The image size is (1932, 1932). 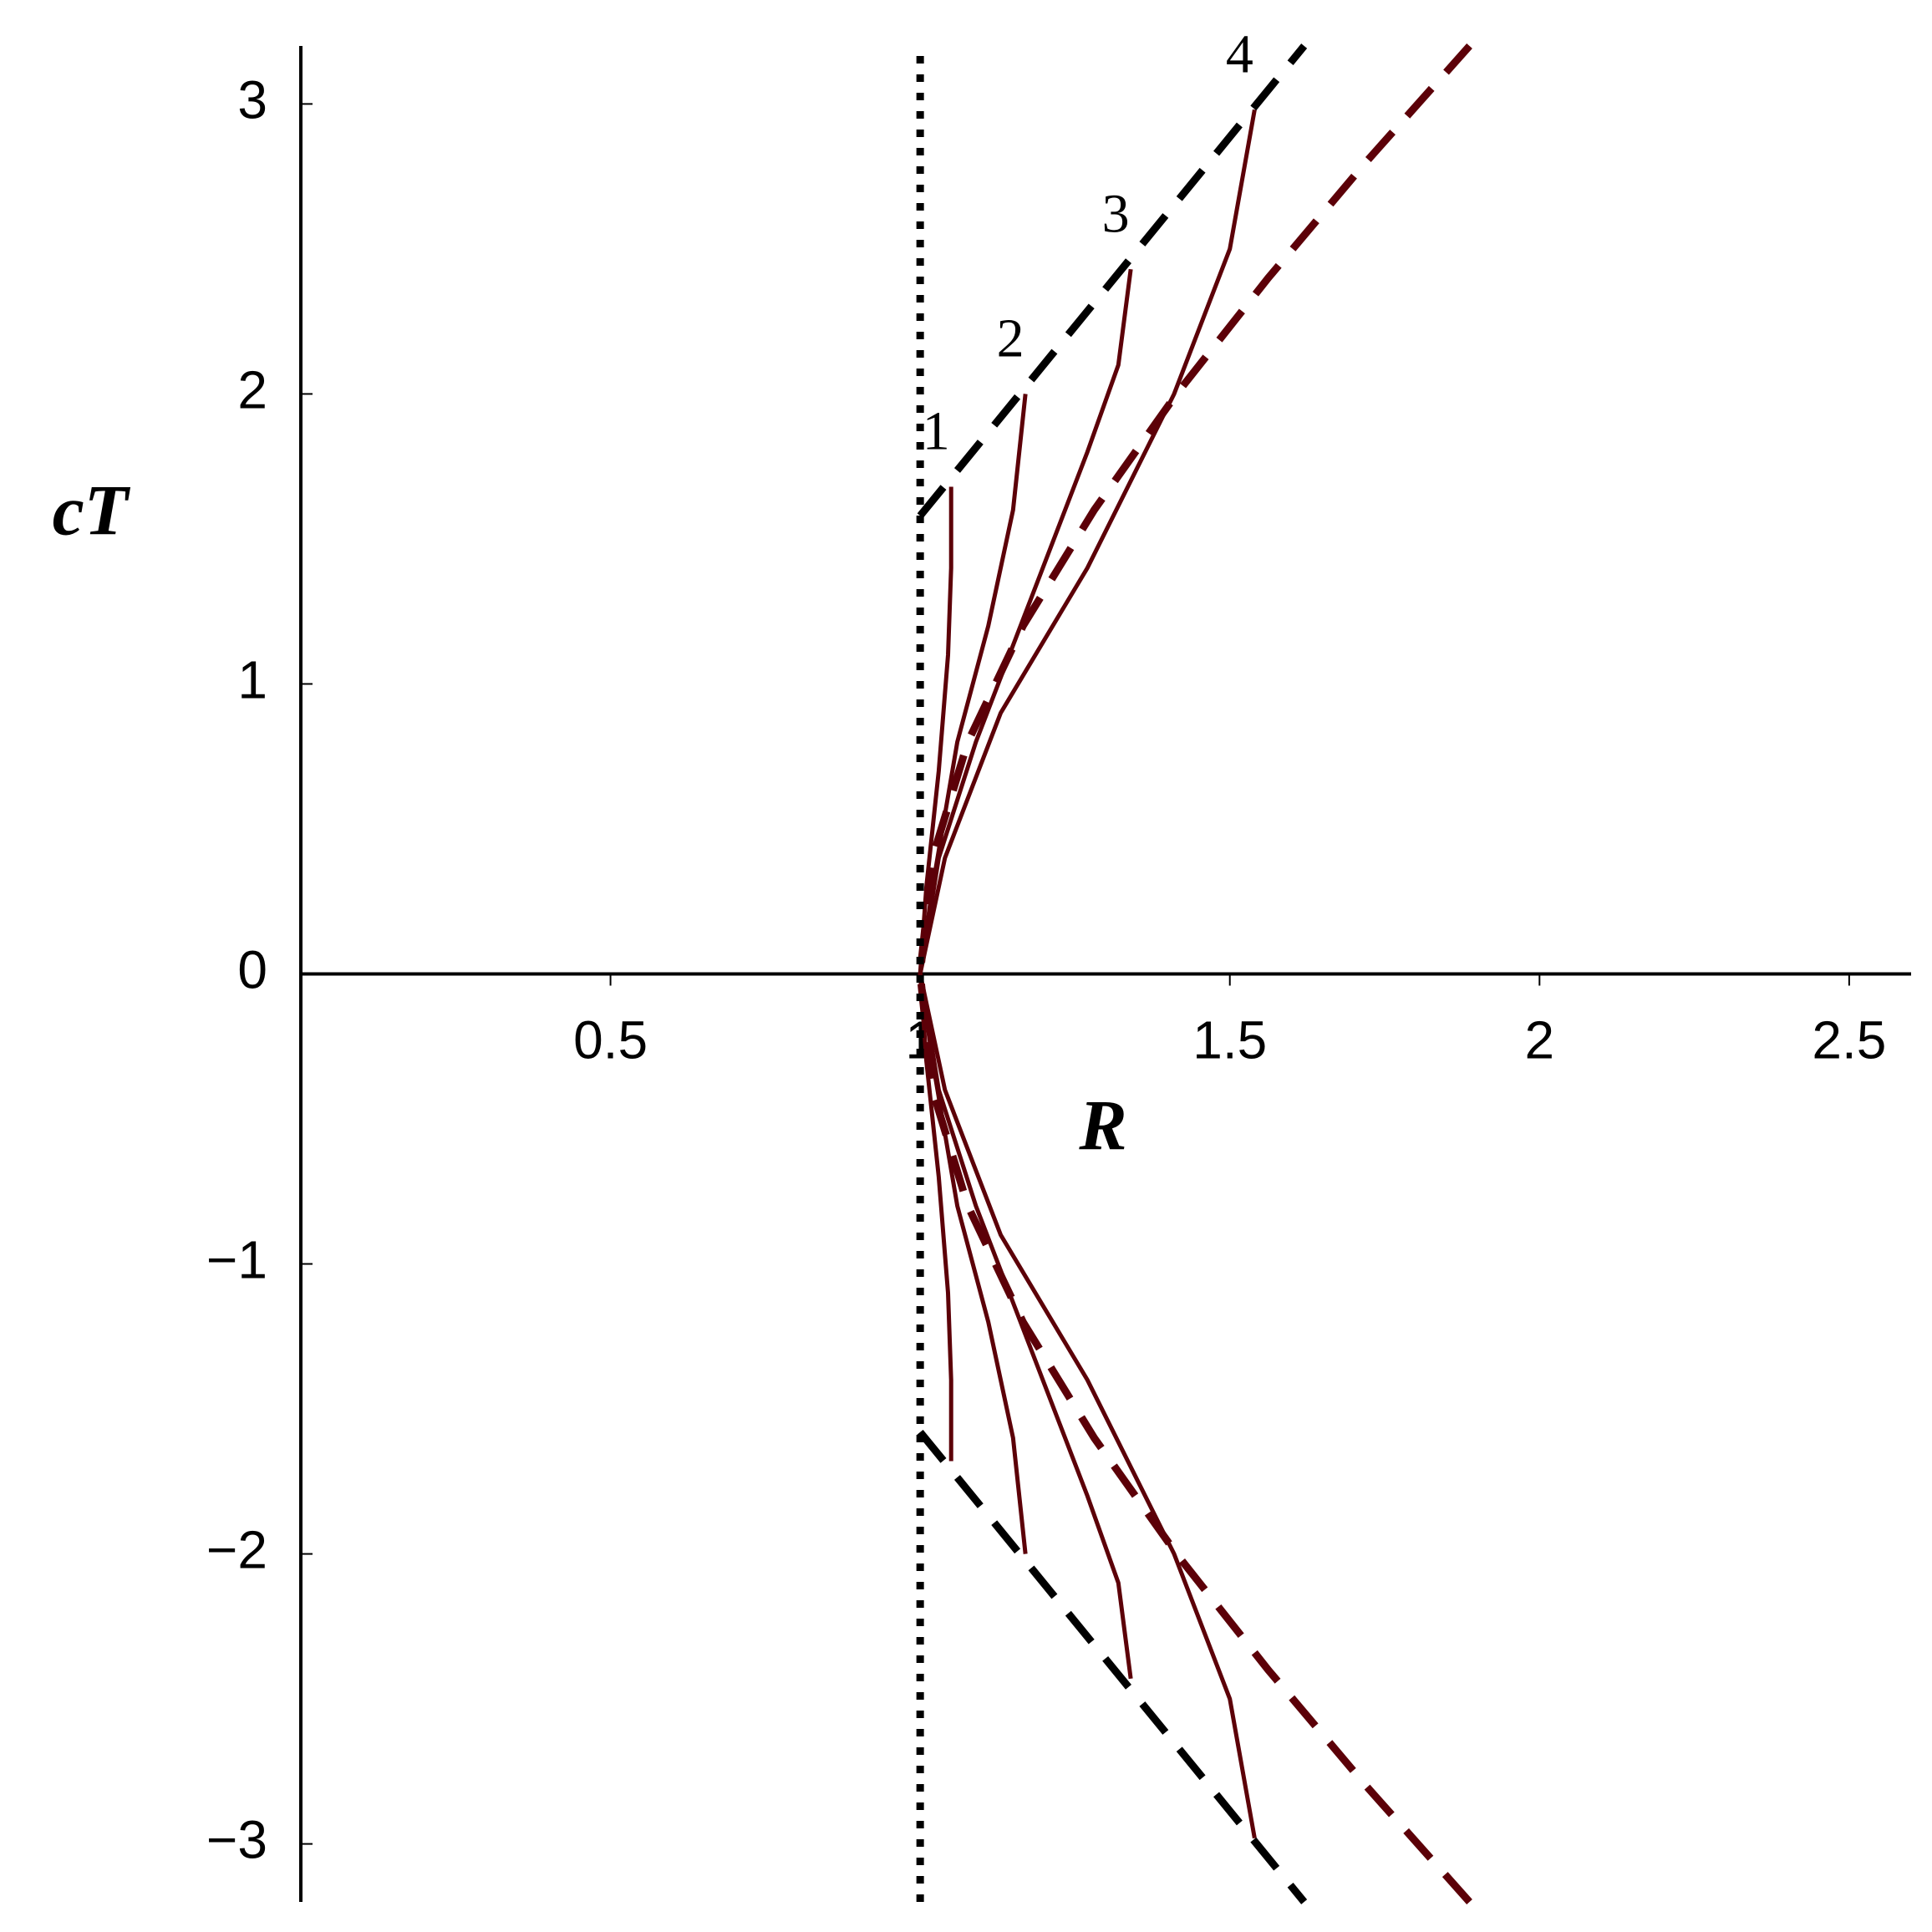 I want to click on y-tick-label: −1, so click(x=236, y=1259).